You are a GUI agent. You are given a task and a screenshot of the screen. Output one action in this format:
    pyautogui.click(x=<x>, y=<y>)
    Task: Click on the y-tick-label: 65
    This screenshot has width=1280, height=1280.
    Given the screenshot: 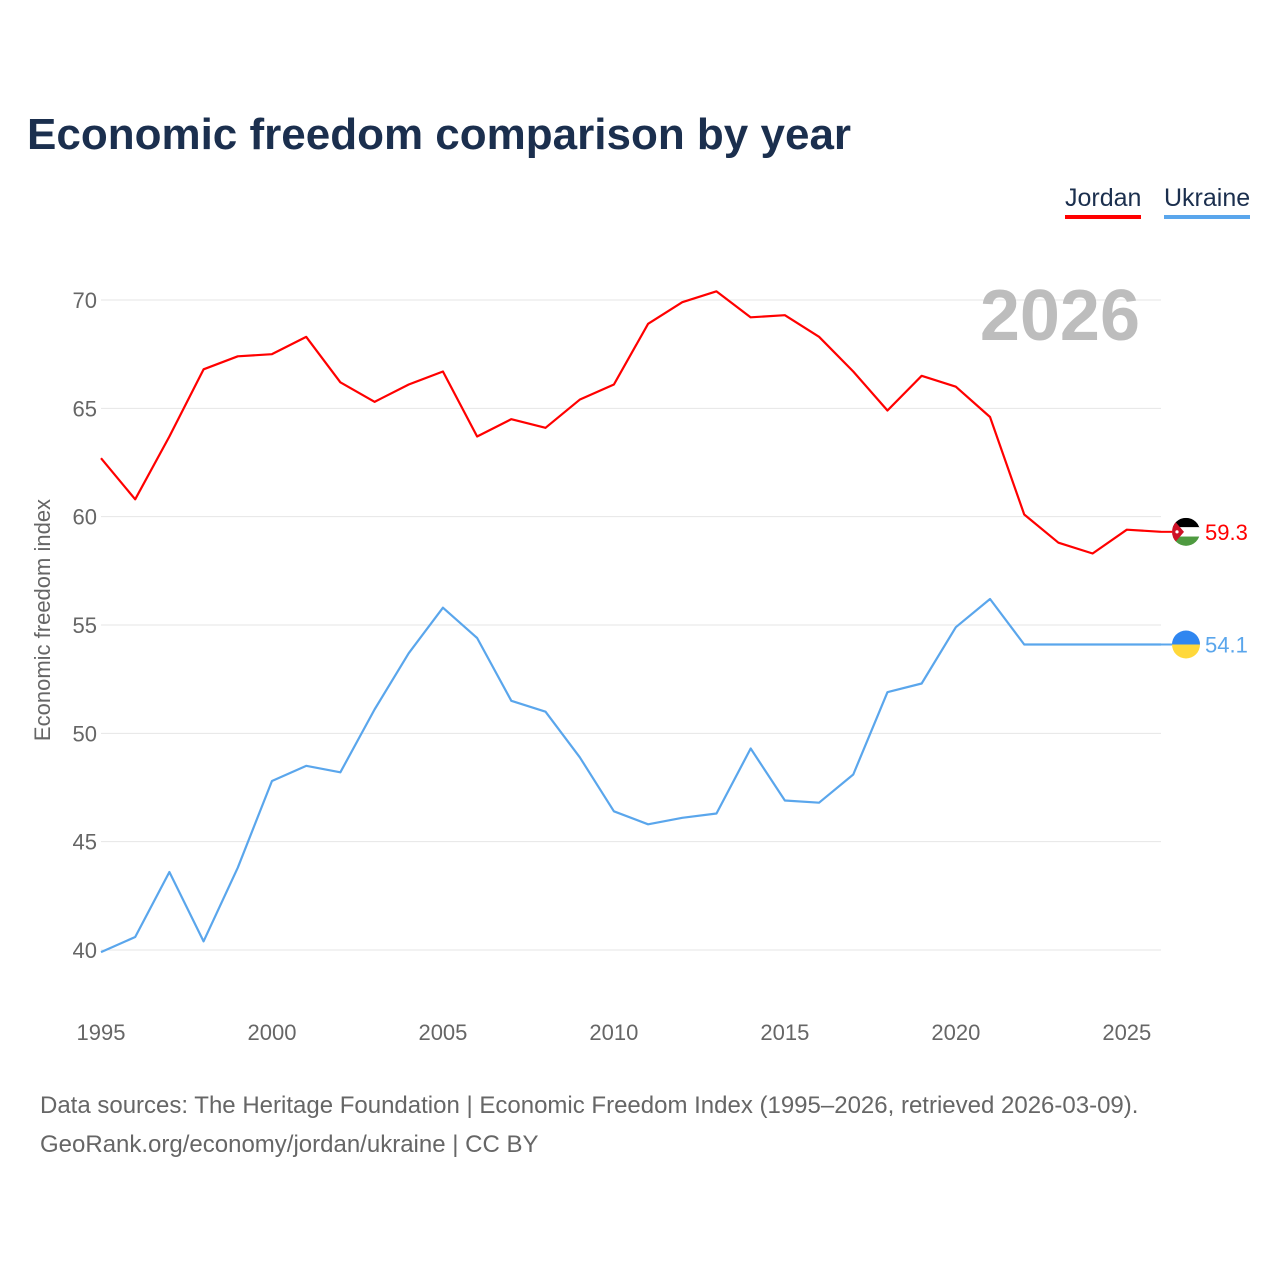 What is the action you would take?
    pyautogui.click(x=85, y=408)
    